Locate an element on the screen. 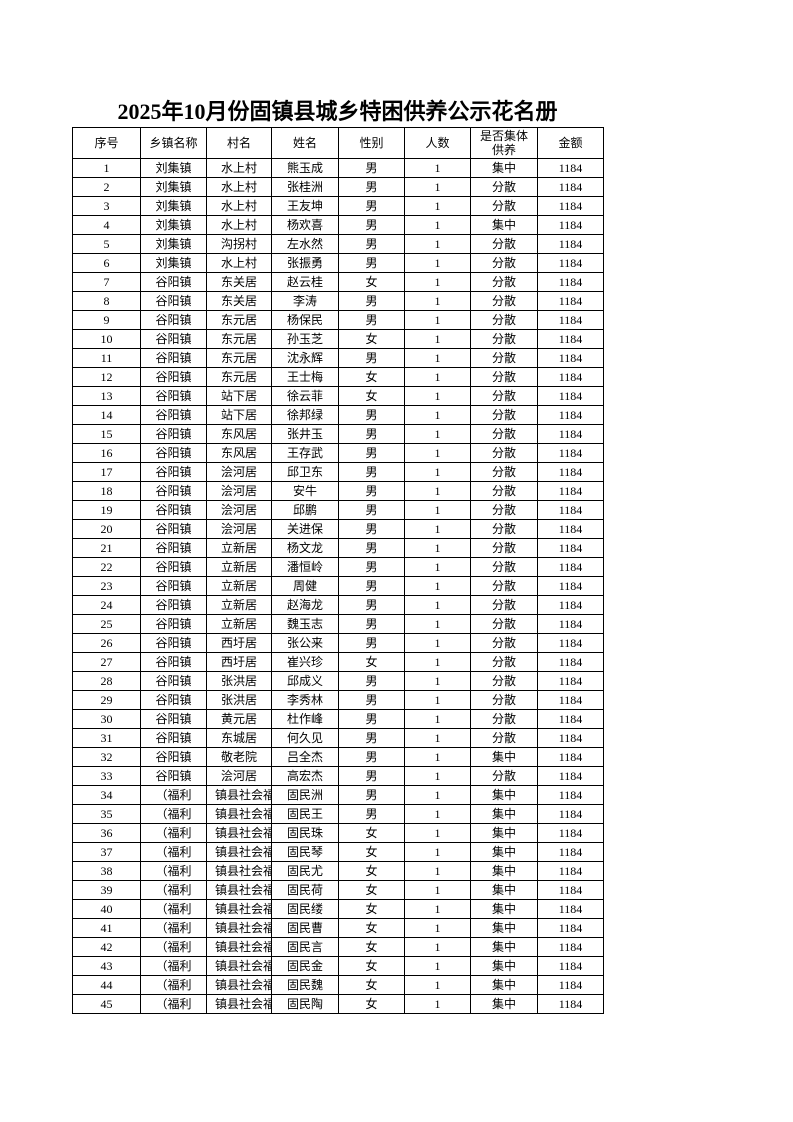  table-cell: 8 is located at coordinates (106, 301).